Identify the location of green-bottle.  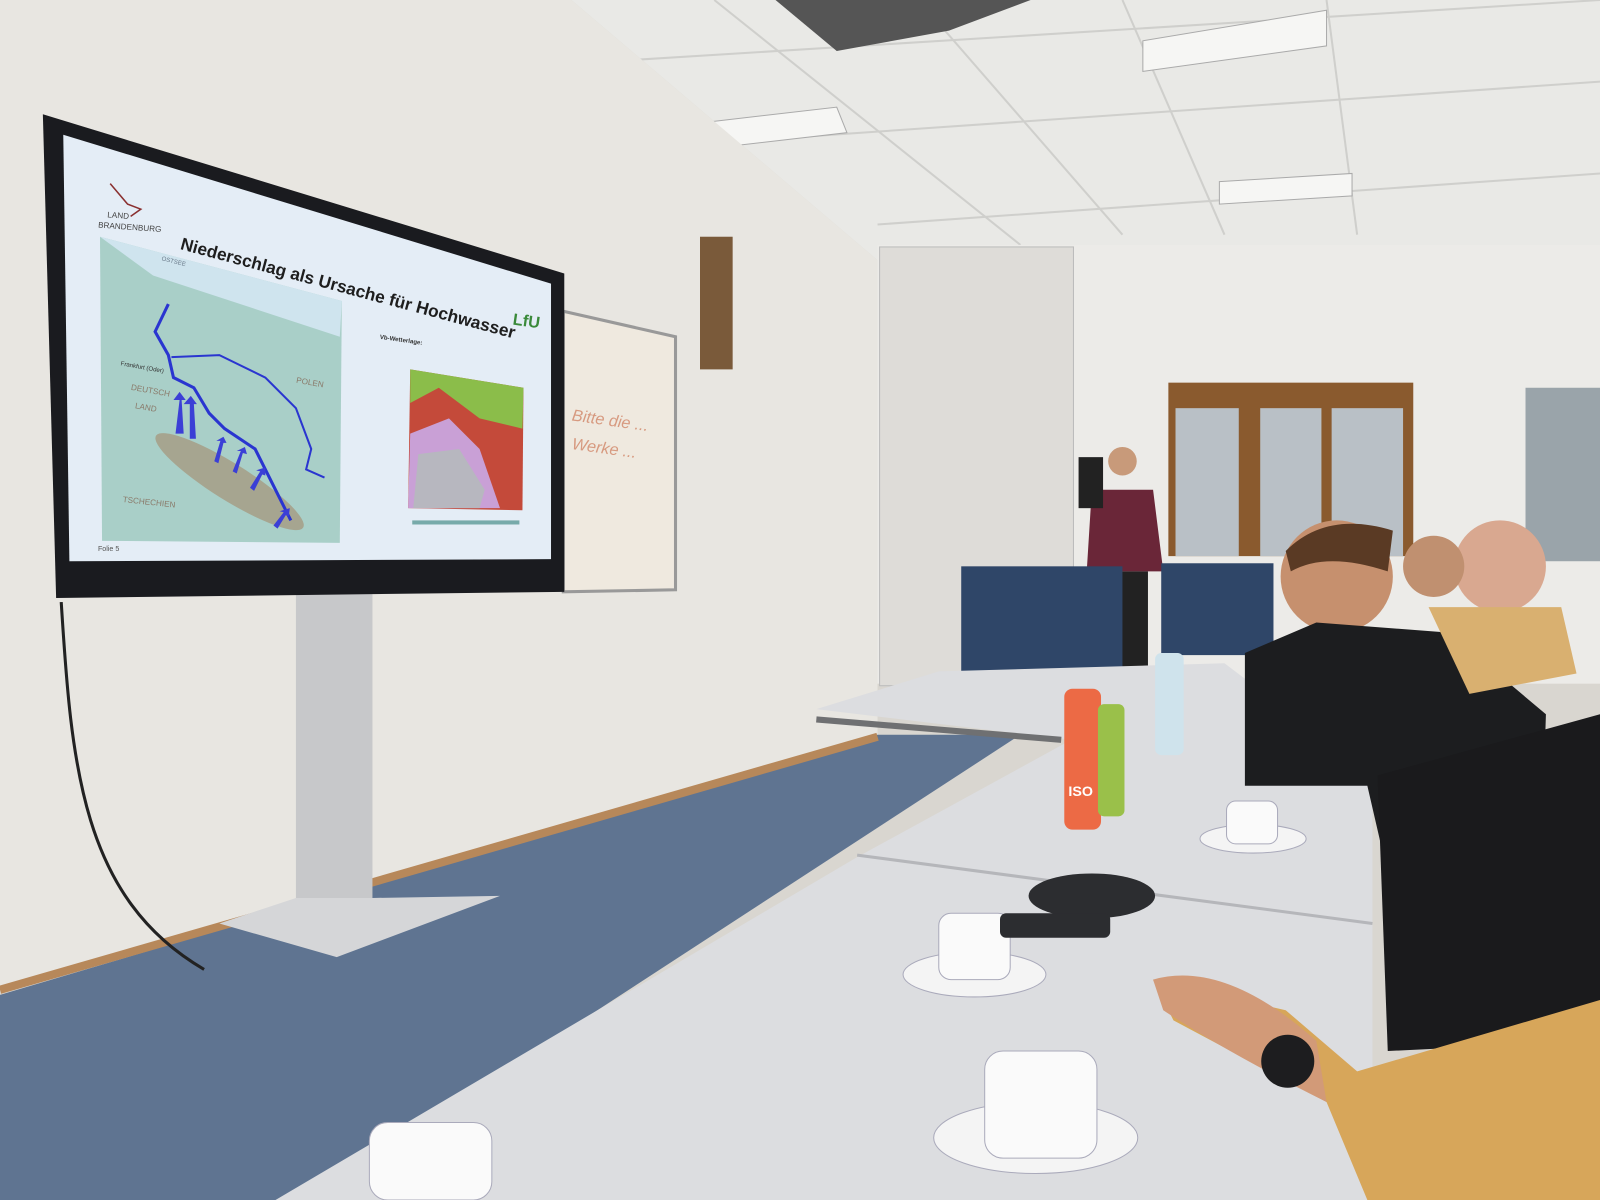
(1111, 760).